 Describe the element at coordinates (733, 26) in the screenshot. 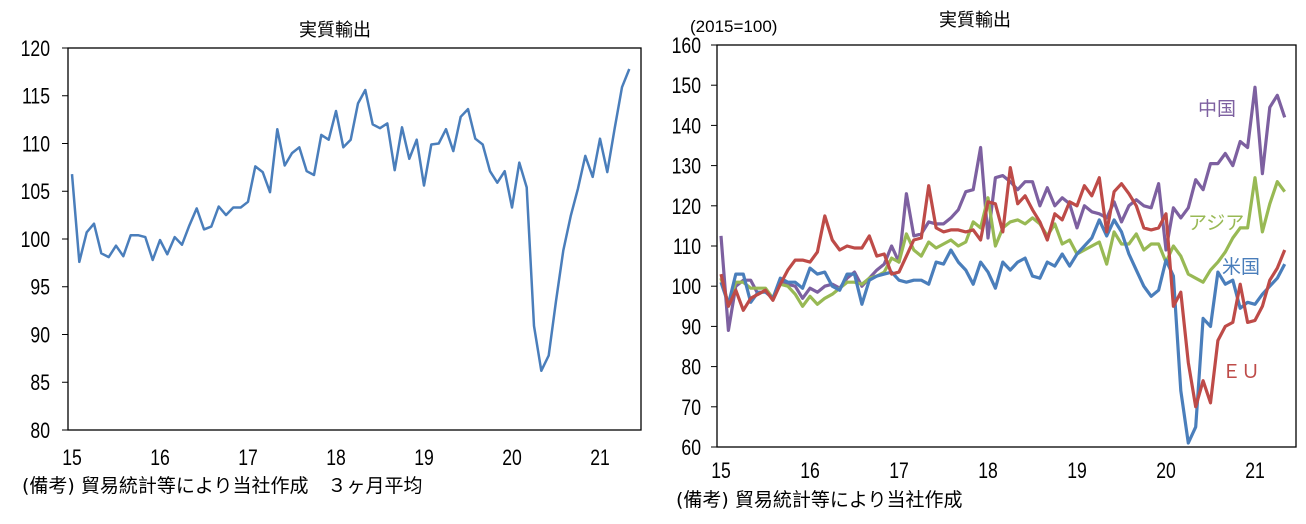

I see `unit-note: (2015=100)` at that location.